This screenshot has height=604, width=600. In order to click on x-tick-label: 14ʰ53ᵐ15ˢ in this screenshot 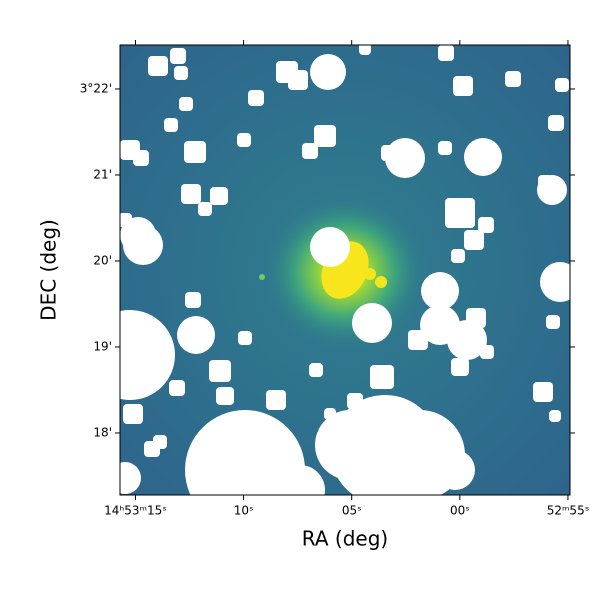, I will do `click(135, 511)`.